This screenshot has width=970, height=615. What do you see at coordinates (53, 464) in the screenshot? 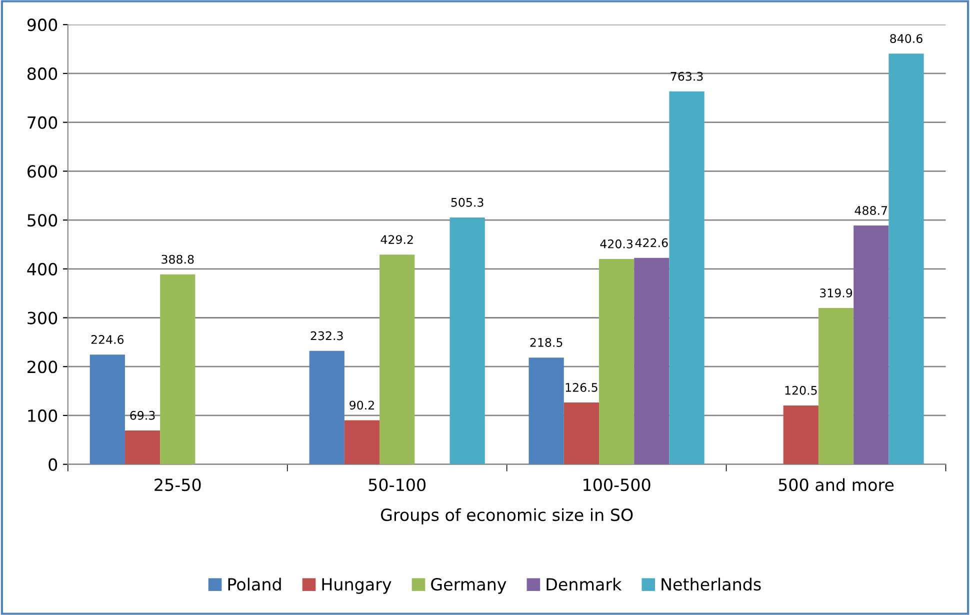
I see `y-tick-label: 0` at bounding box center [53, 464].